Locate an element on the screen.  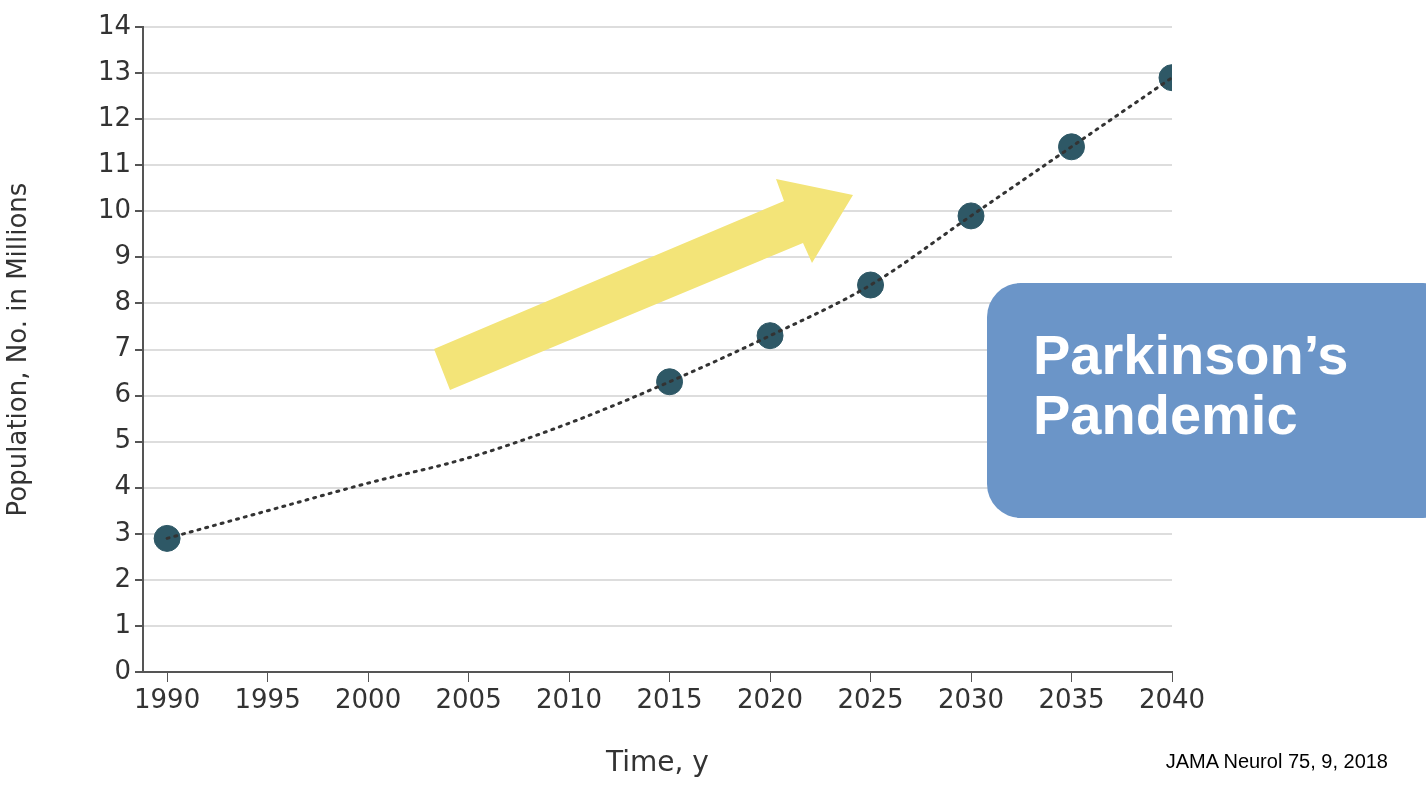
y-tick-label: 11 is located at coordinates (114, 162).